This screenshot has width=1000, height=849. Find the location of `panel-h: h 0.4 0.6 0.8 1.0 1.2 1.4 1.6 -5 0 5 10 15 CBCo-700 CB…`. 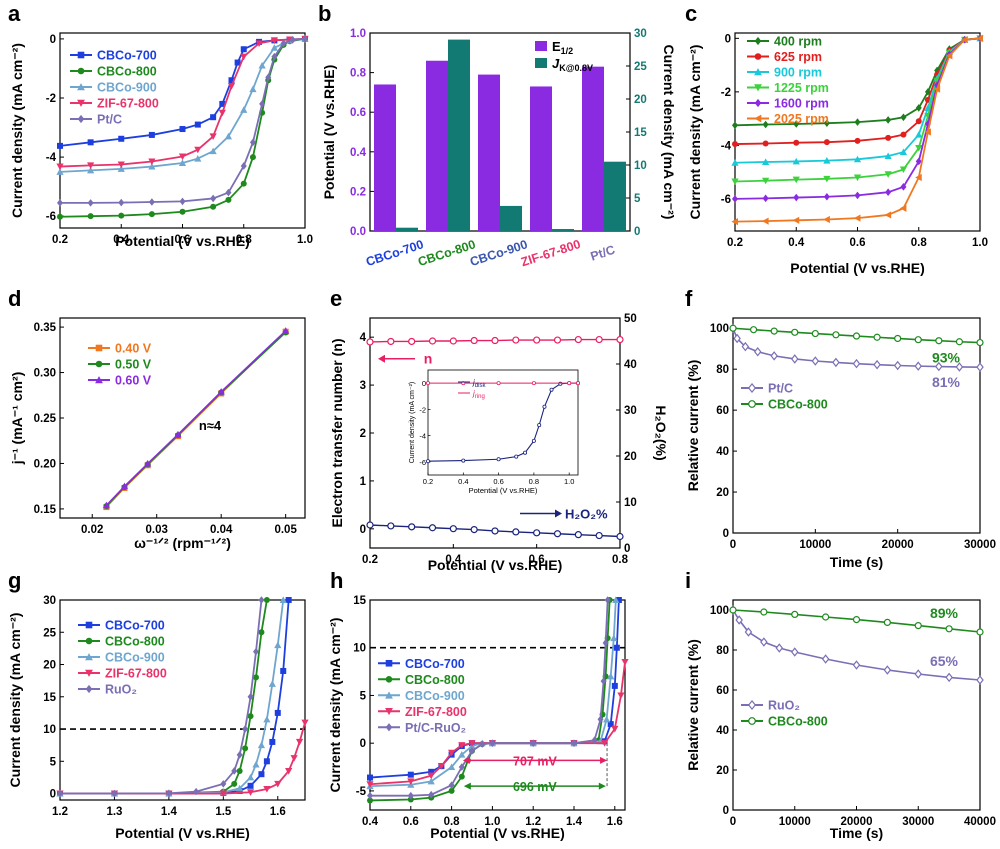

panel-h: h 0.4 0.6 0.8 1.0 1.2 1.4 1.6 -5 0 5 10 15 CBCo-700 CB… is located at coordinates (478, 704).